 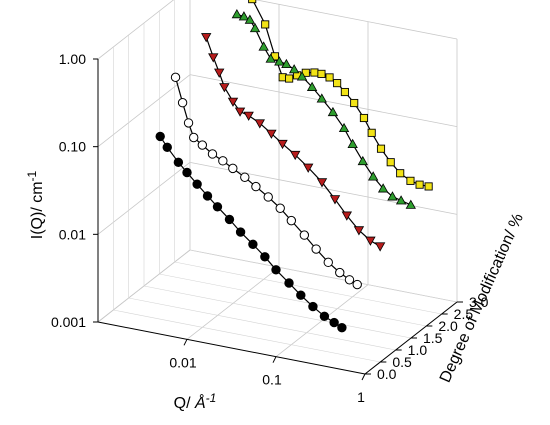 What do you see at coordinates (448, 326) in the screenshot?
I see `z-tick-label: 2.0` at bounding box center [448, 326].